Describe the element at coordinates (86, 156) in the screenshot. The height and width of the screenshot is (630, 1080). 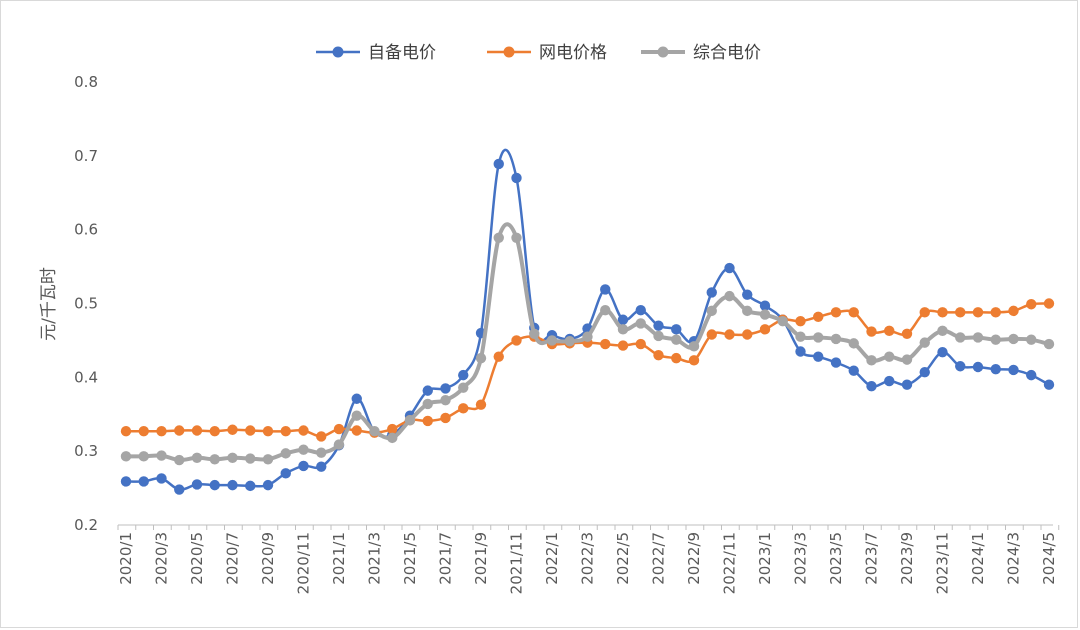
I see `y-tick-label: 0.7` at that location.